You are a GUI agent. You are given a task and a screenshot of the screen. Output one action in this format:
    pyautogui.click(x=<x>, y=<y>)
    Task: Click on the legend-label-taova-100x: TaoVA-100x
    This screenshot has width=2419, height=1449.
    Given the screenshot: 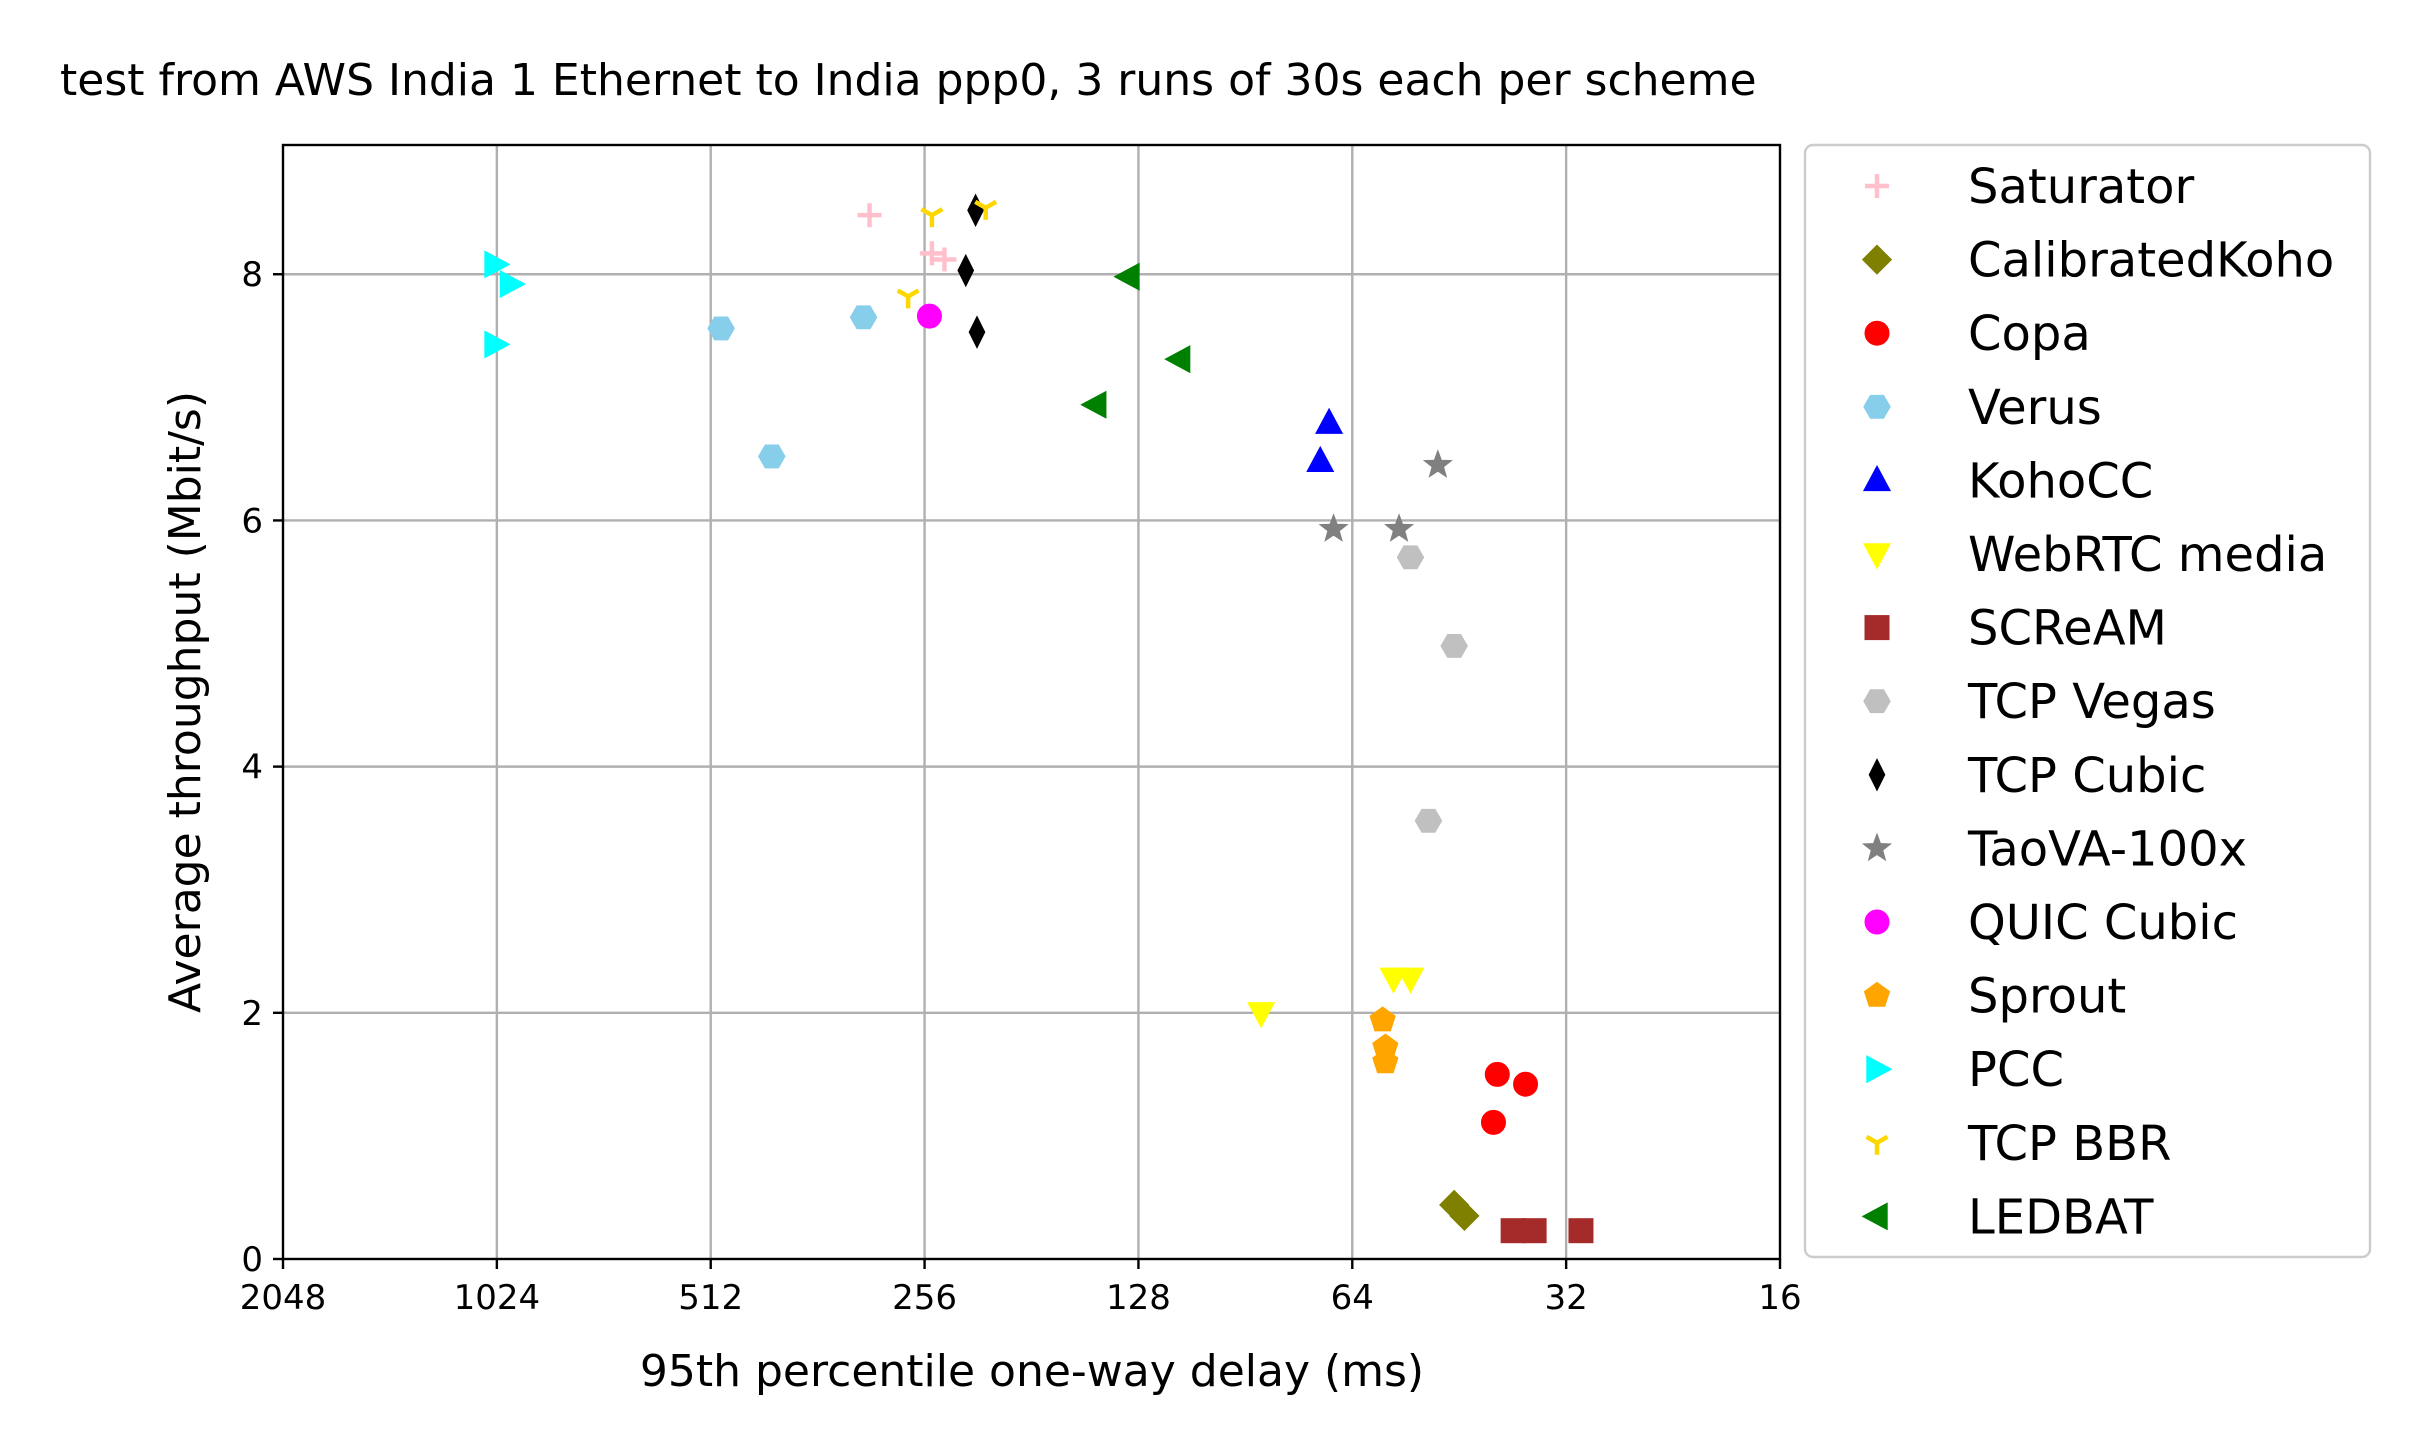 What is the action you would take?
    pyautogui.click(x=2107, y=849)
    